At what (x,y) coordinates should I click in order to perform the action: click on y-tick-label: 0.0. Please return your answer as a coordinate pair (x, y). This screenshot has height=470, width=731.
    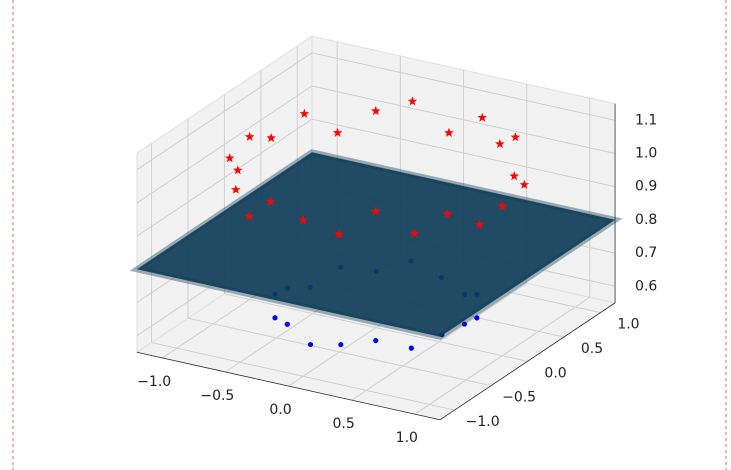
    Looking at the image, I should click on (555, 373).